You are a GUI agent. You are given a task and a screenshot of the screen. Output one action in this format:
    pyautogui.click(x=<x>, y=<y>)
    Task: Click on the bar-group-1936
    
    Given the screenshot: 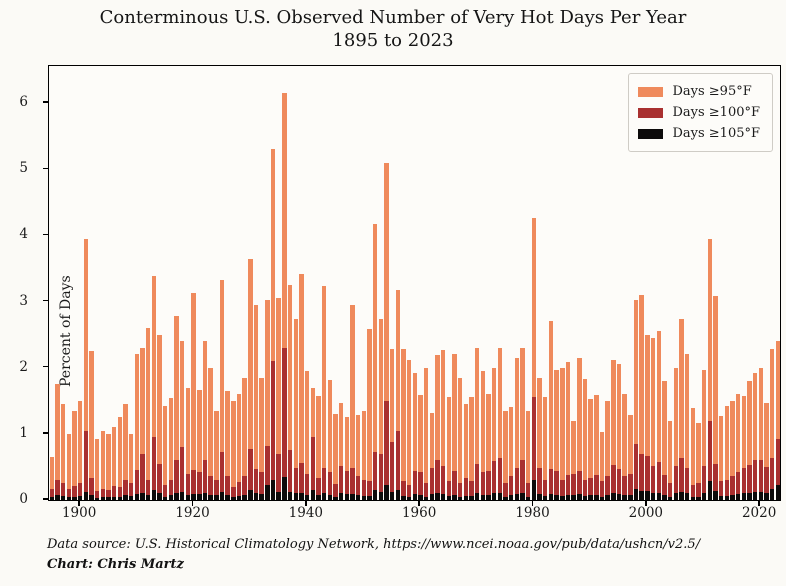 What is the action you would take?
    pyautogui.click(x=285, y=283)
    